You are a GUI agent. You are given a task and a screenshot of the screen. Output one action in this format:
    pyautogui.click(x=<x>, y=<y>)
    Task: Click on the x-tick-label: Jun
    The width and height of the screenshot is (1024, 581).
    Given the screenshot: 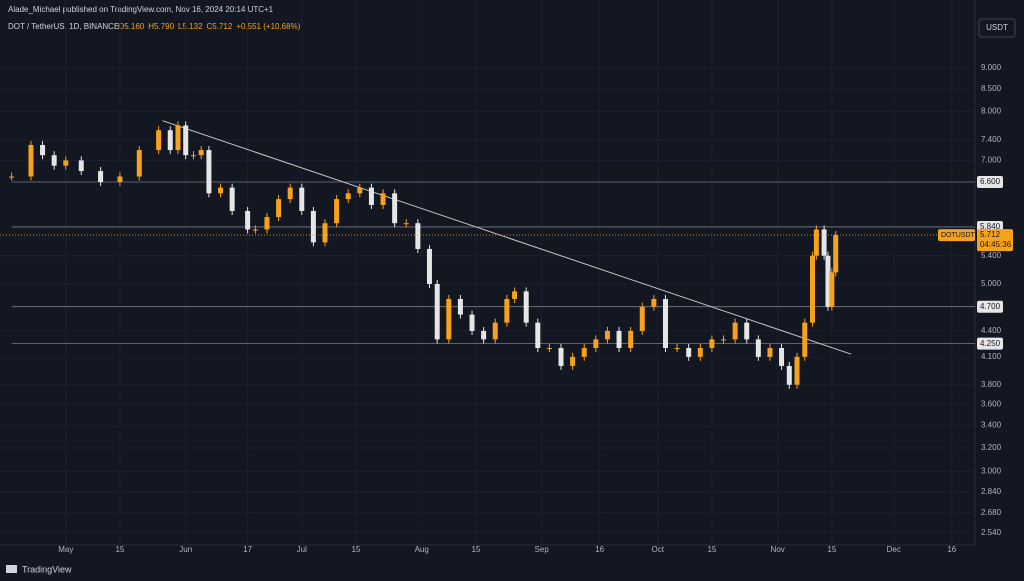 What is the action you would take?
    pyautogui.click(x=185, y=549)
    